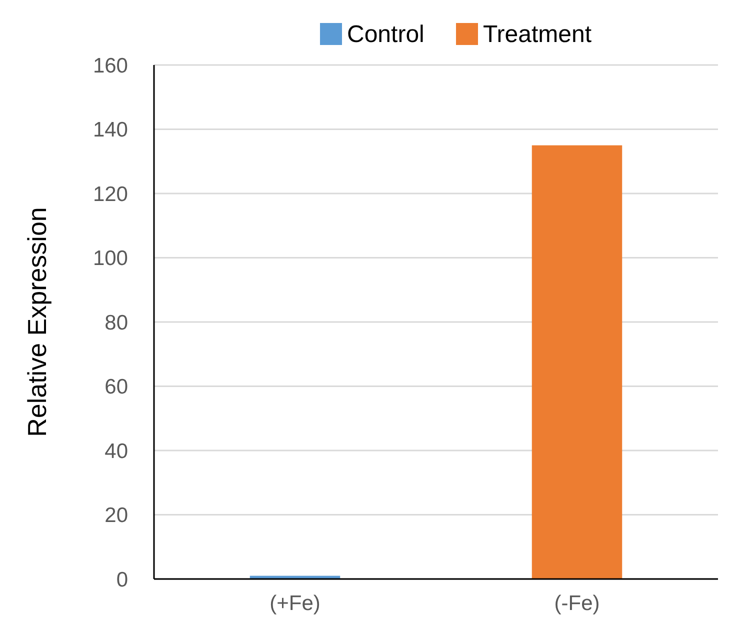  Describe the element at coordinates (116, 387) in the screenshot. I see `y-tick-label: 60` at that location.